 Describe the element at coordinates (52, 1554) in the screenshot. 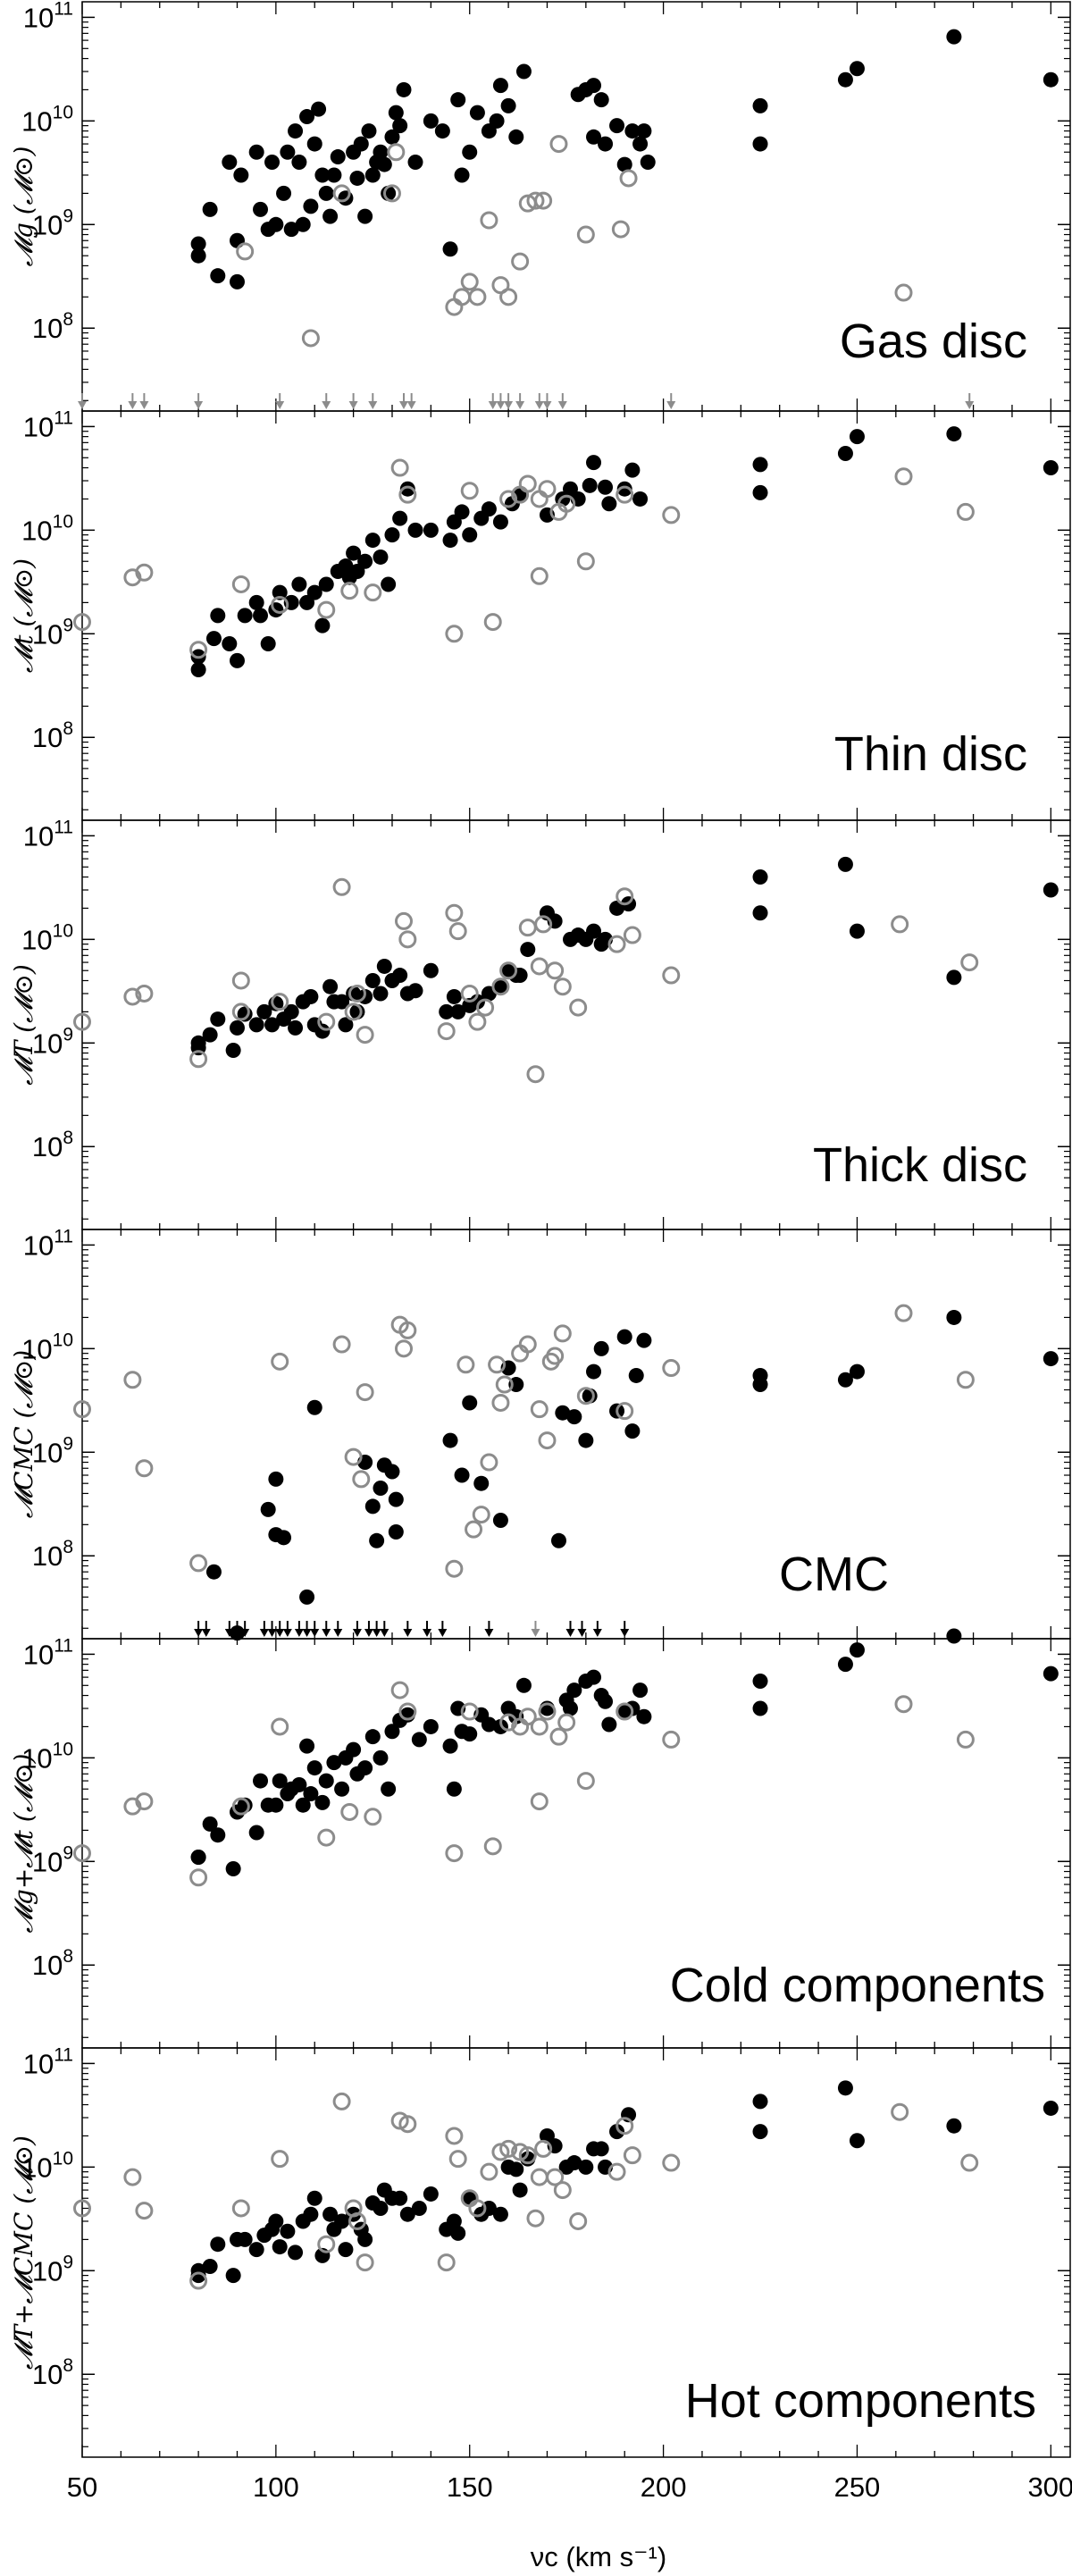

I see `y-tick-label: 108` at that location.